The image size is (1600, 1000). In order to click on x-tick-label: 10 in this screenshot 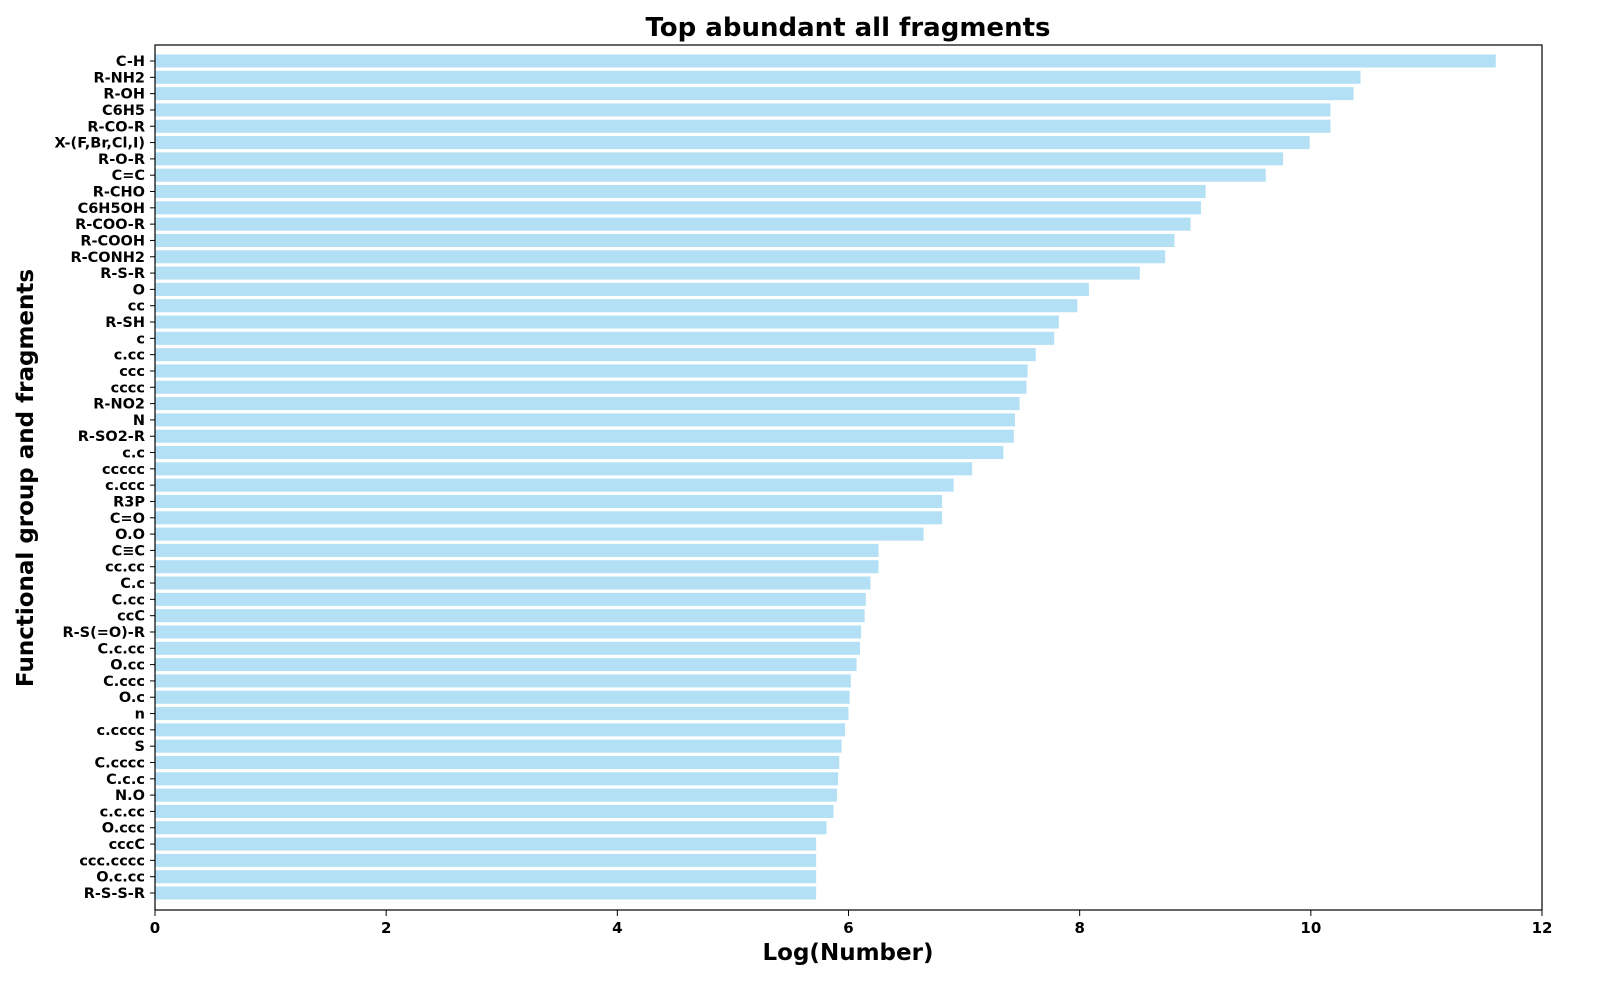, I will do `click(1310, 928)`.